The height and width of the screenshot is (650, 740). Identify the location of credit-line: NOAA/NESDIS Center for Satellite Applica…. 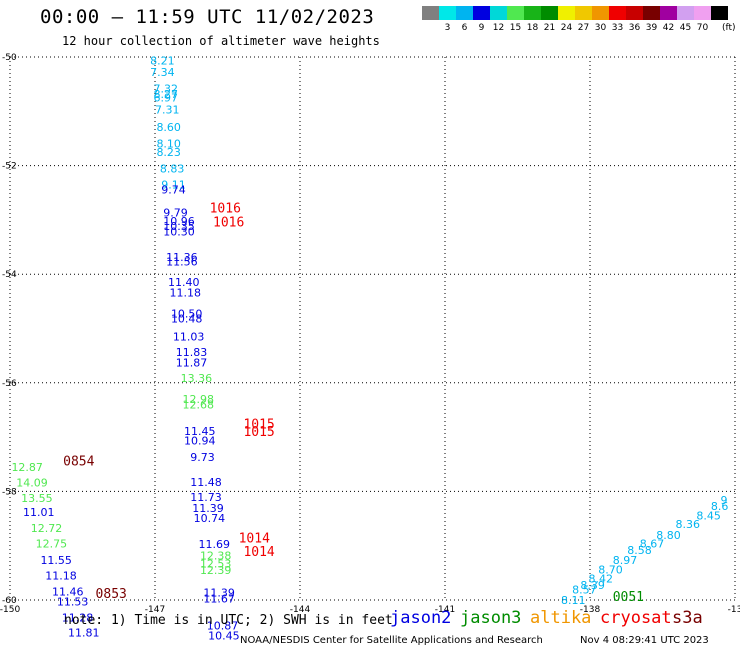
(391, 640).